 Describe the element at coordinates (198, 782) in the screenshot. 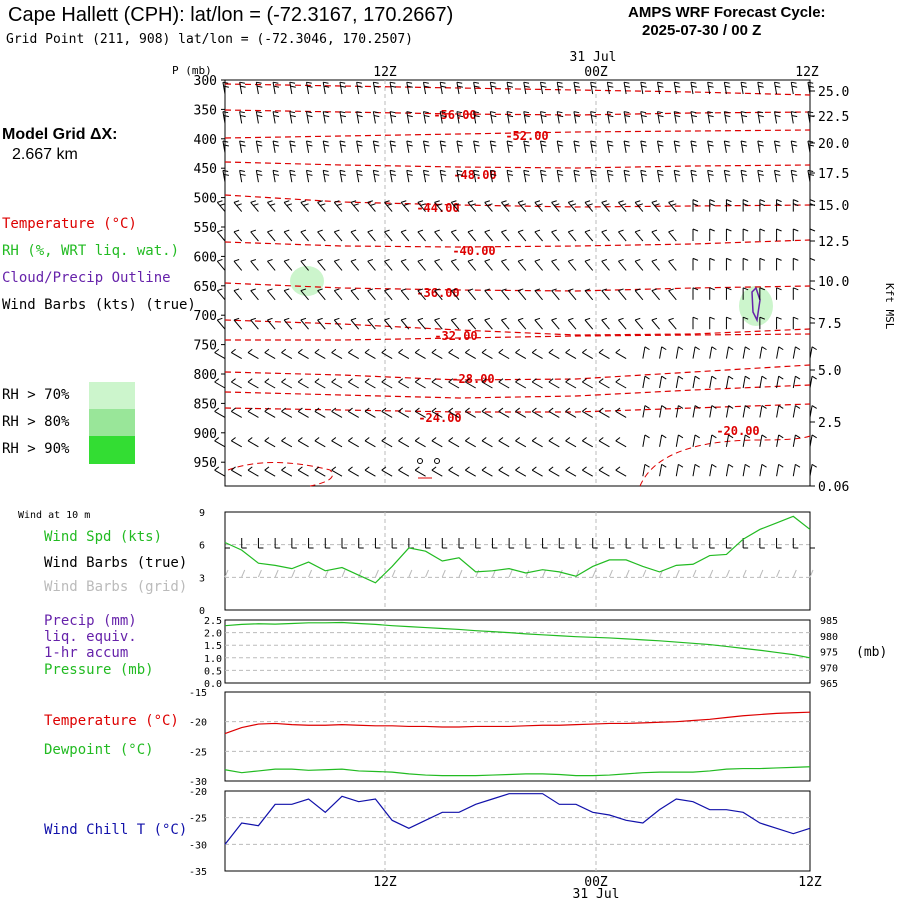

I see `temperature-tick-label: -30` at that location.